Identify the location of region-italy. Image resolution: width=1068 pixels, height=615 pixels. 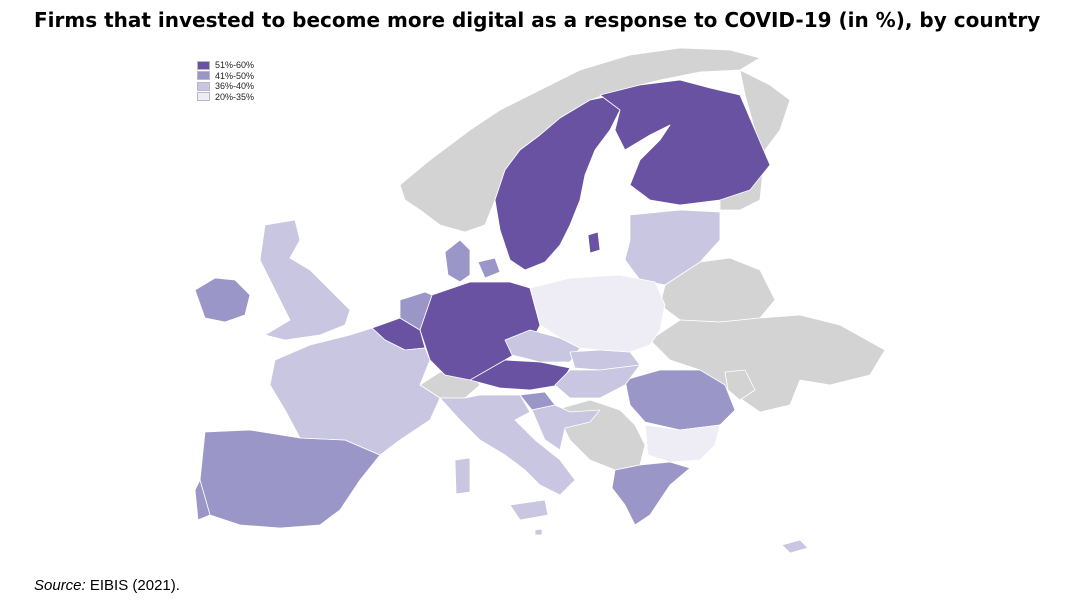
(507, 445).